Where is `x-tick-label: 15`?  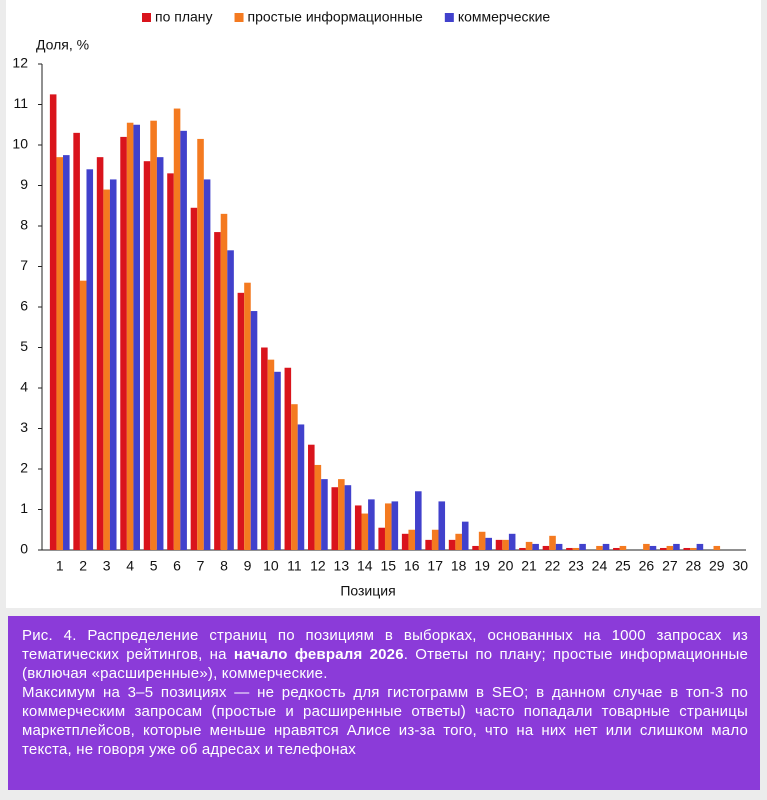 x-tick-label: 15 is located at coordinates (388, 566).